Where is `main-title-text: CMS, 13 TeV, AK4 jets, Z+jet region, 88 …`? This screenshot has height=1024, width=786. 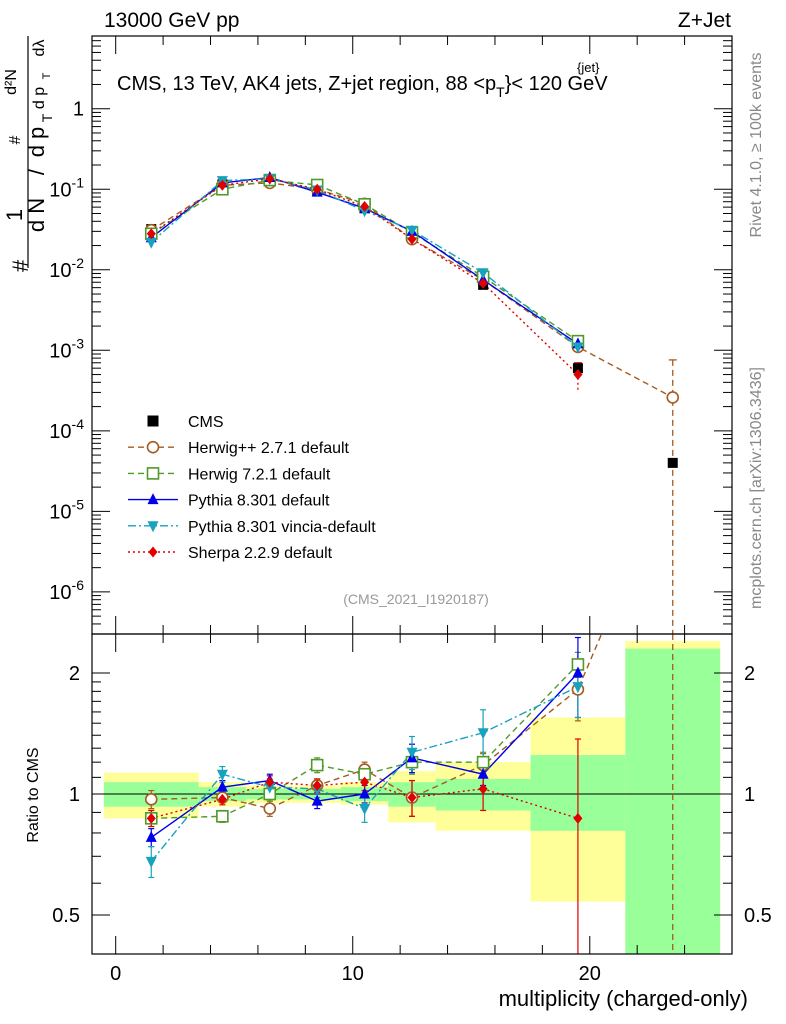
main-title-text: CMS, 13 TeV, AK4 jets, Z+jet region, 88 … is located at coordinates (306, 84).